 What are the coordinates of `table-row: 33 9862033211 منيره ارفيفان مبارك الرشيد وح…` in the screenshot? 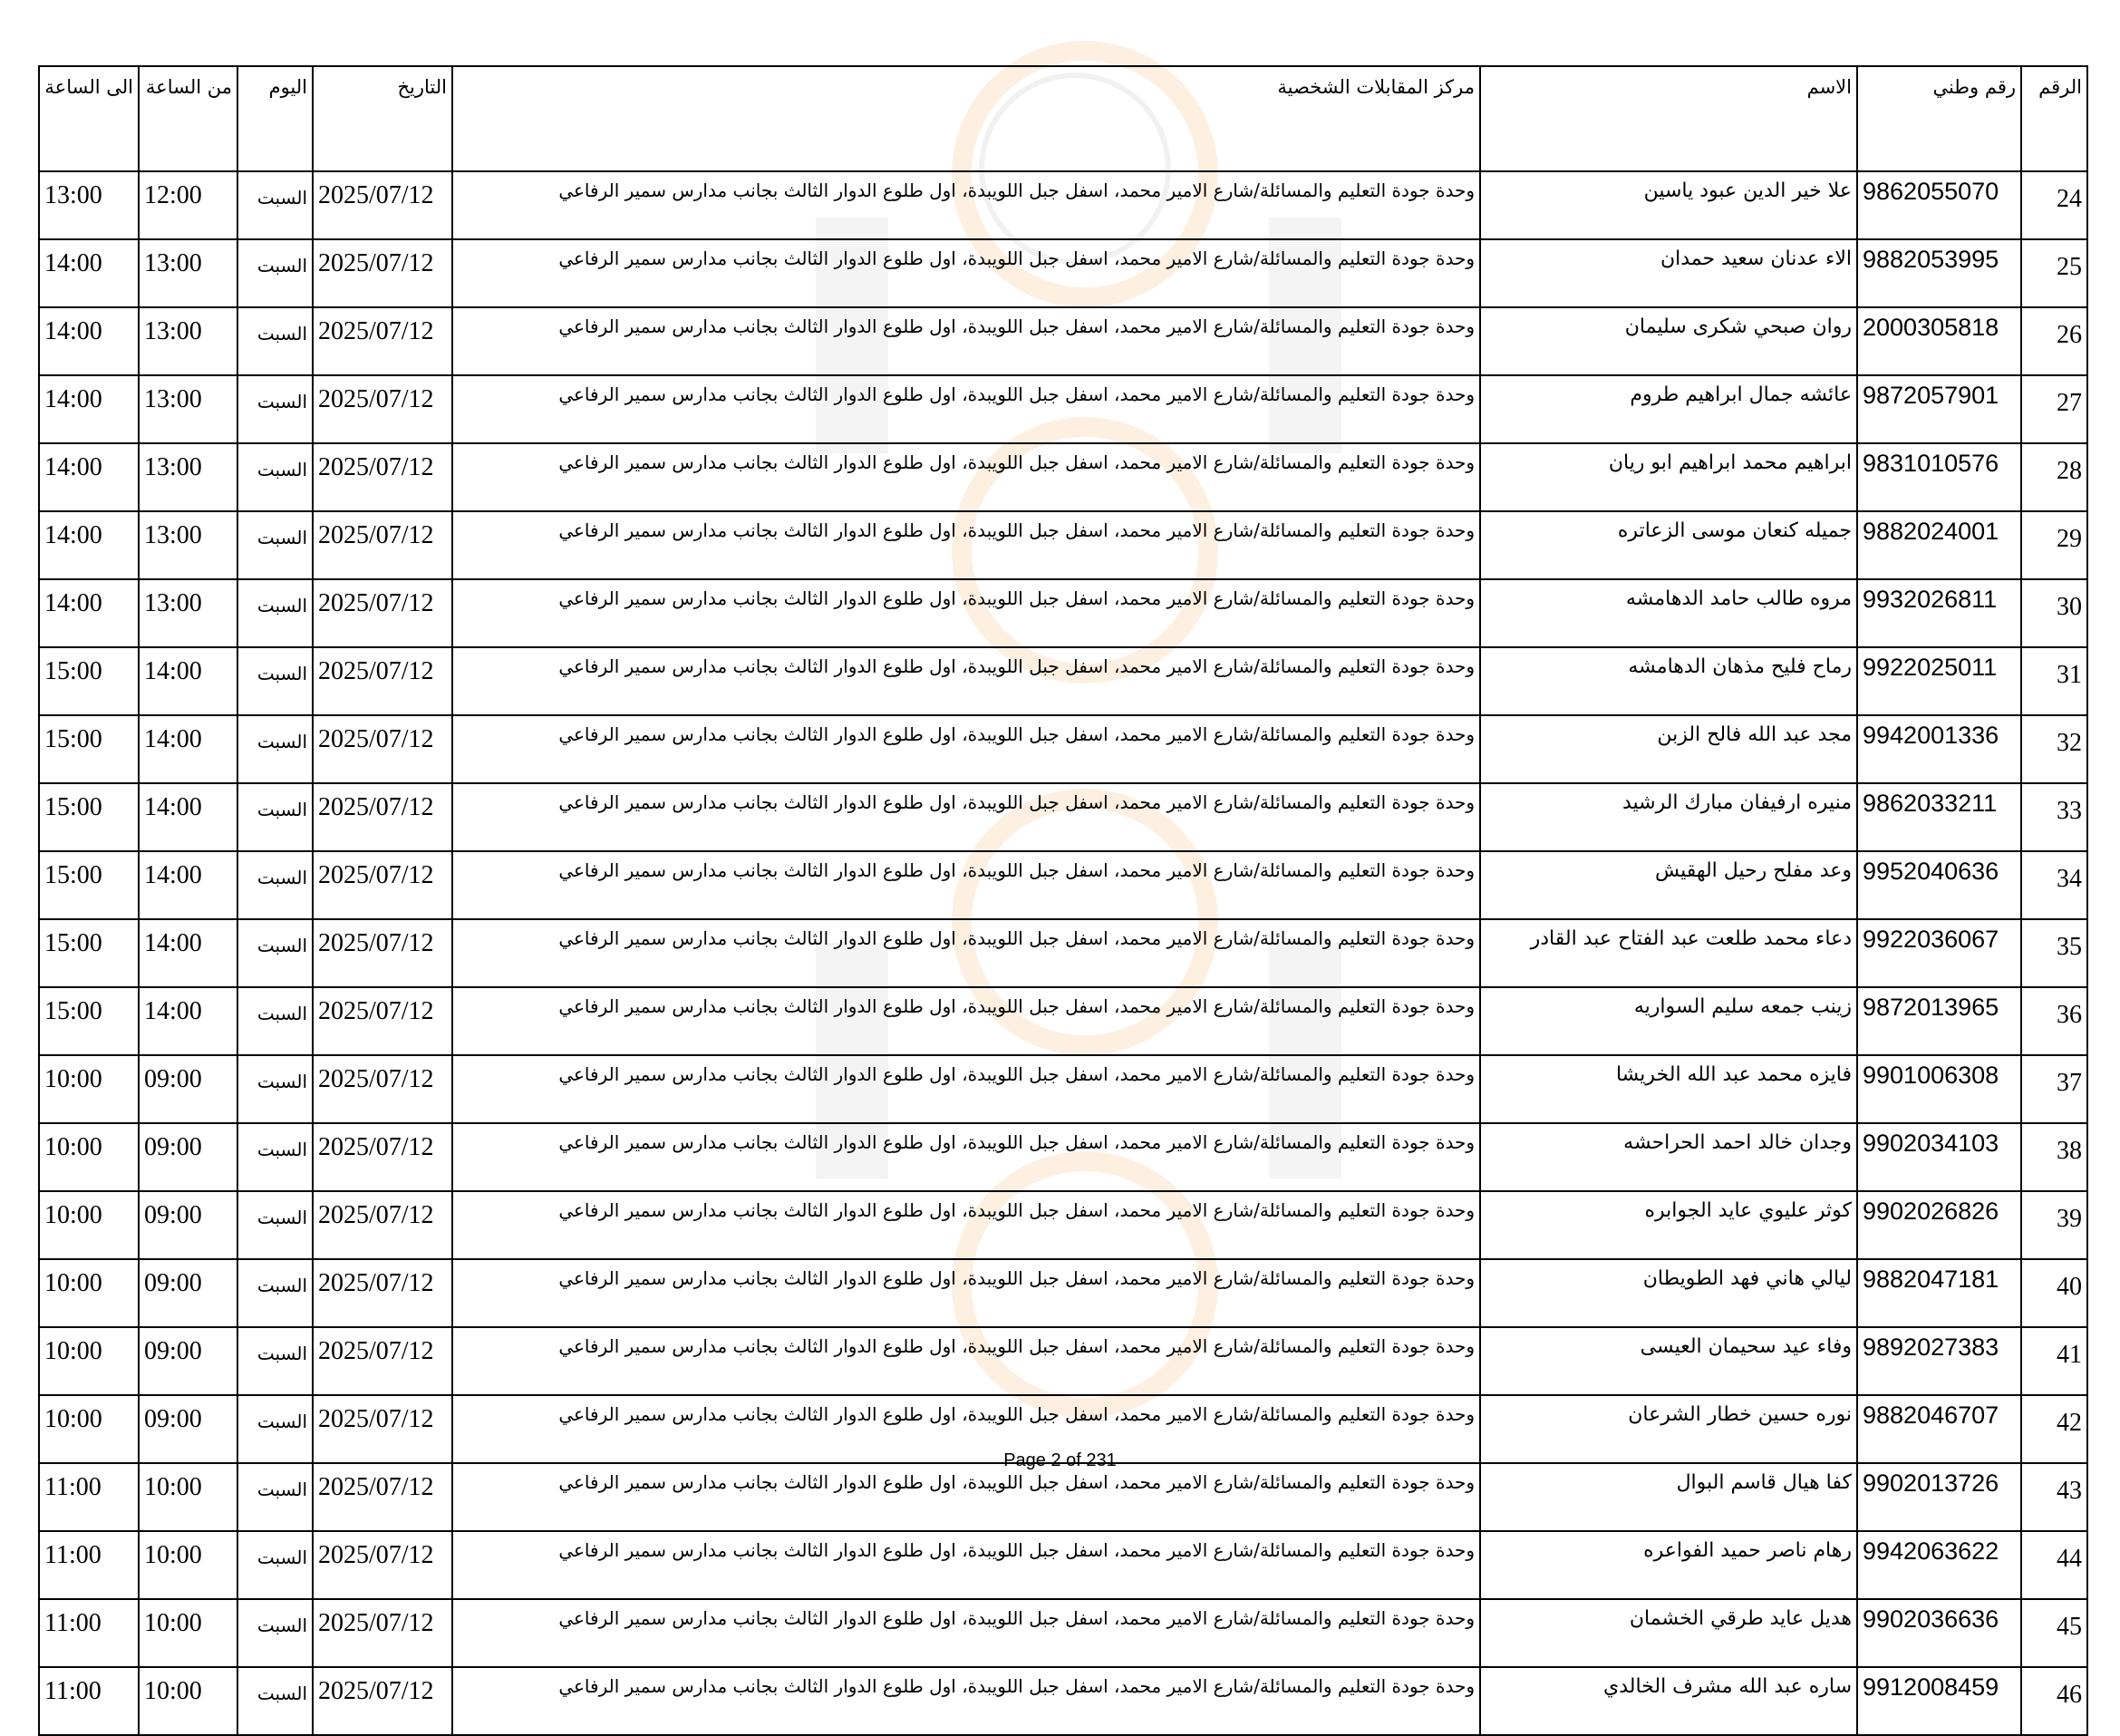 It's located at (1063, 817).